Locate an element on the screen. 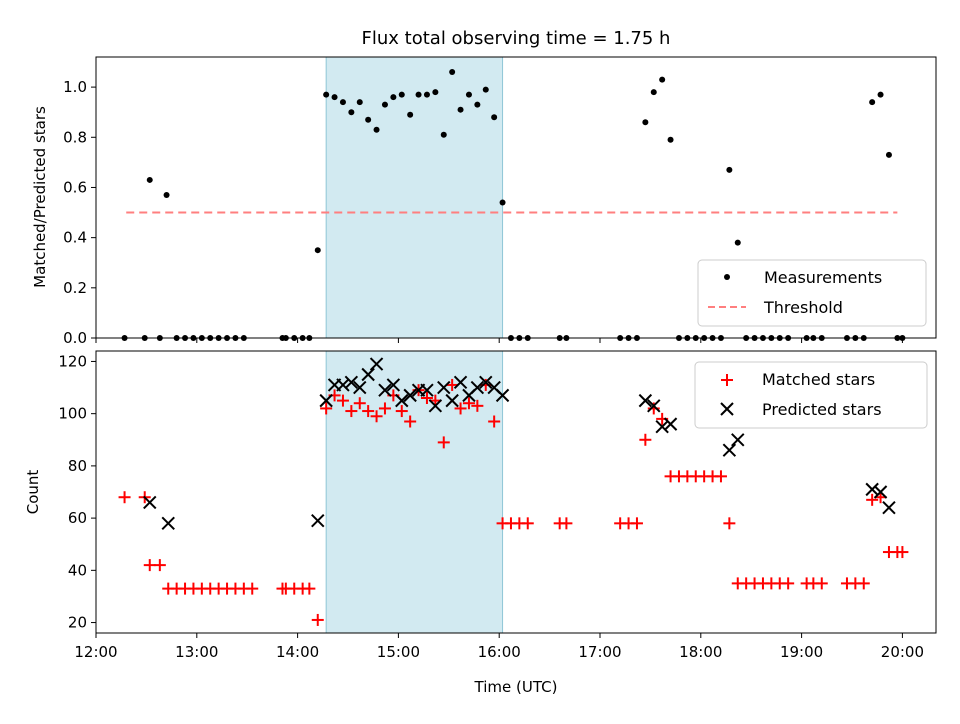 This screenshot has width=960, height=724. bottom-y-tick-label: 60 is located at coordinates (77, 518).